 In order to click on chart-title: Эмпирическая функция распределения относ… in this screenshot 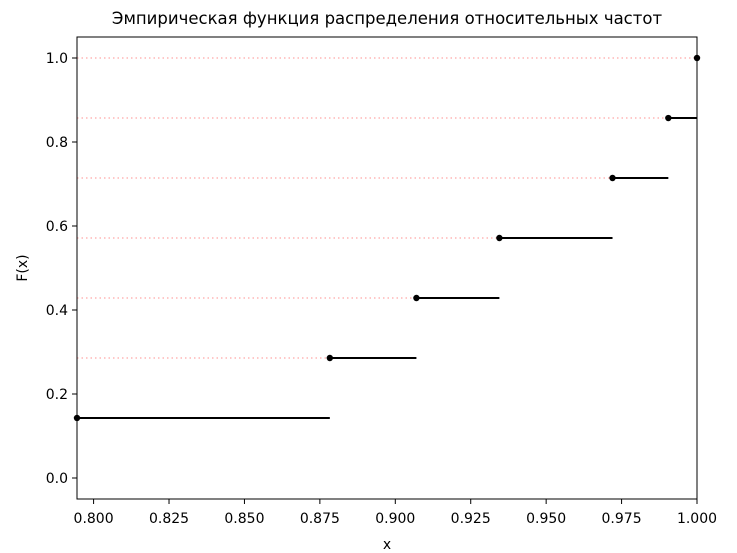, I will do `click(387, 18)`.